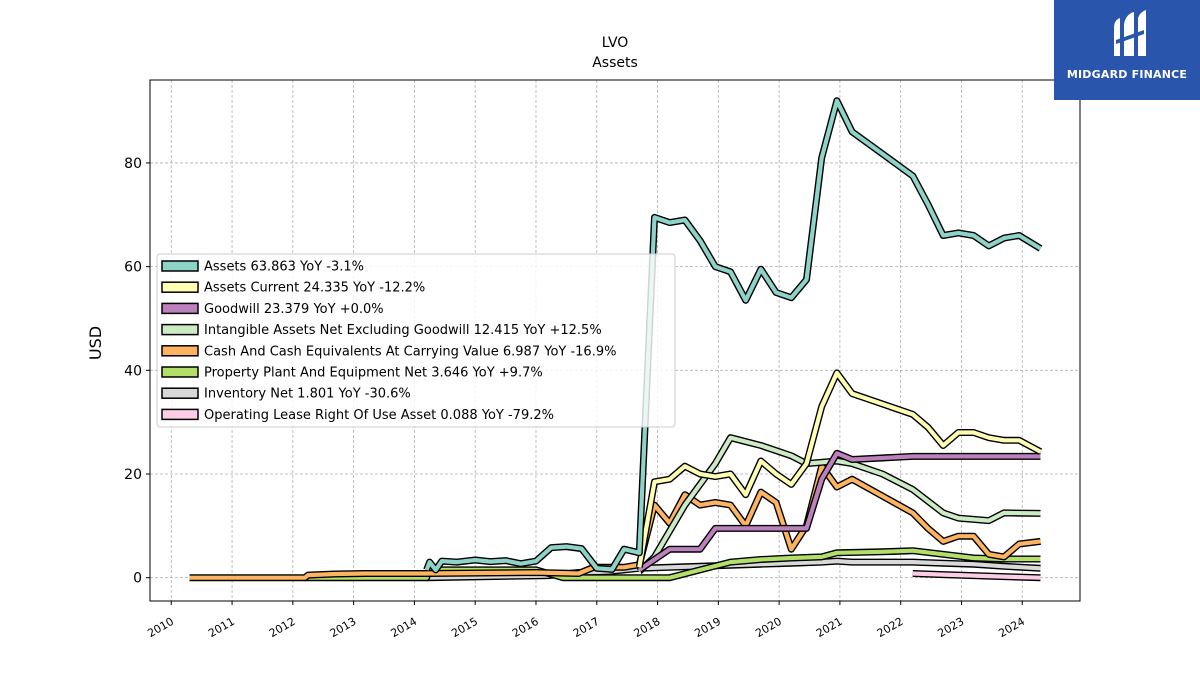 This screenshot has width=1200, height=675. What do you see at coordinates (586, 627) in the screenshot?
I see `x-tick-label: 2017` at bounding box center [586, 627].